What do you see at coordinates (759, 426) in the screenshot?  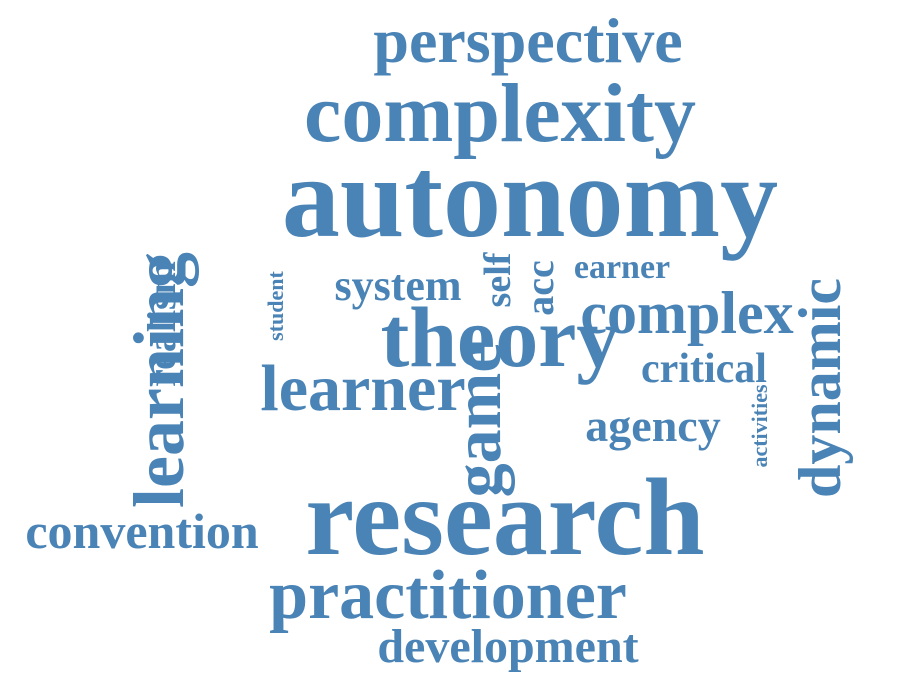 I see `word-activities: activities` at bounding box center [759, 426].